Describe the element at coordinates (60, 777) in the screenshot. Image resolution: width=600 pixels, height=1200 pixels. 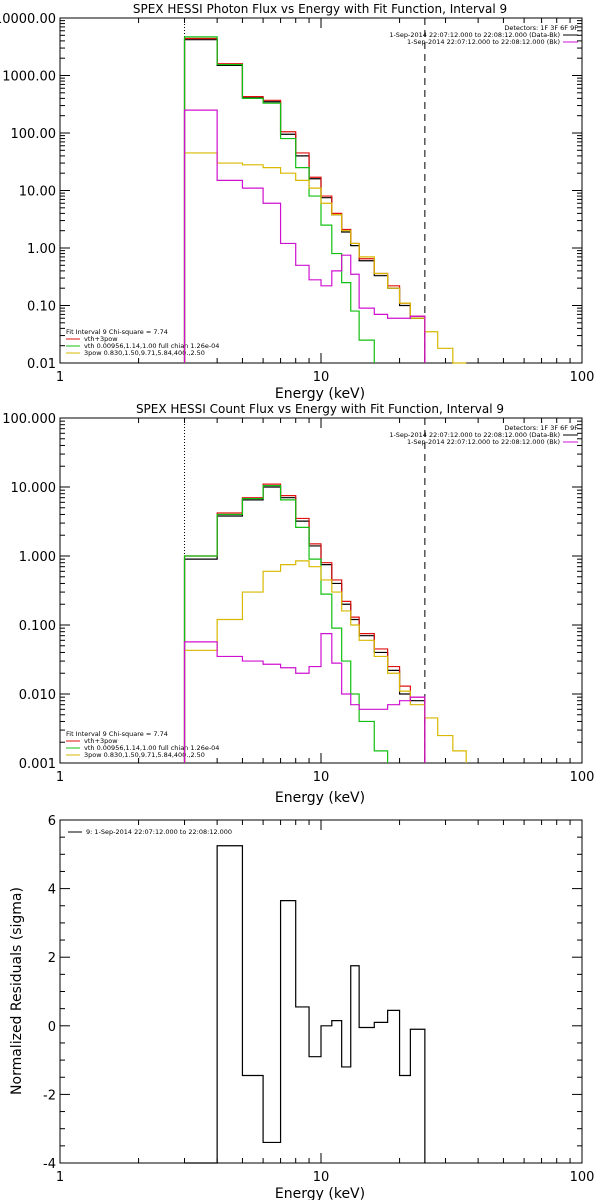
I see `count-flux-xtick-label: 1` at that location.